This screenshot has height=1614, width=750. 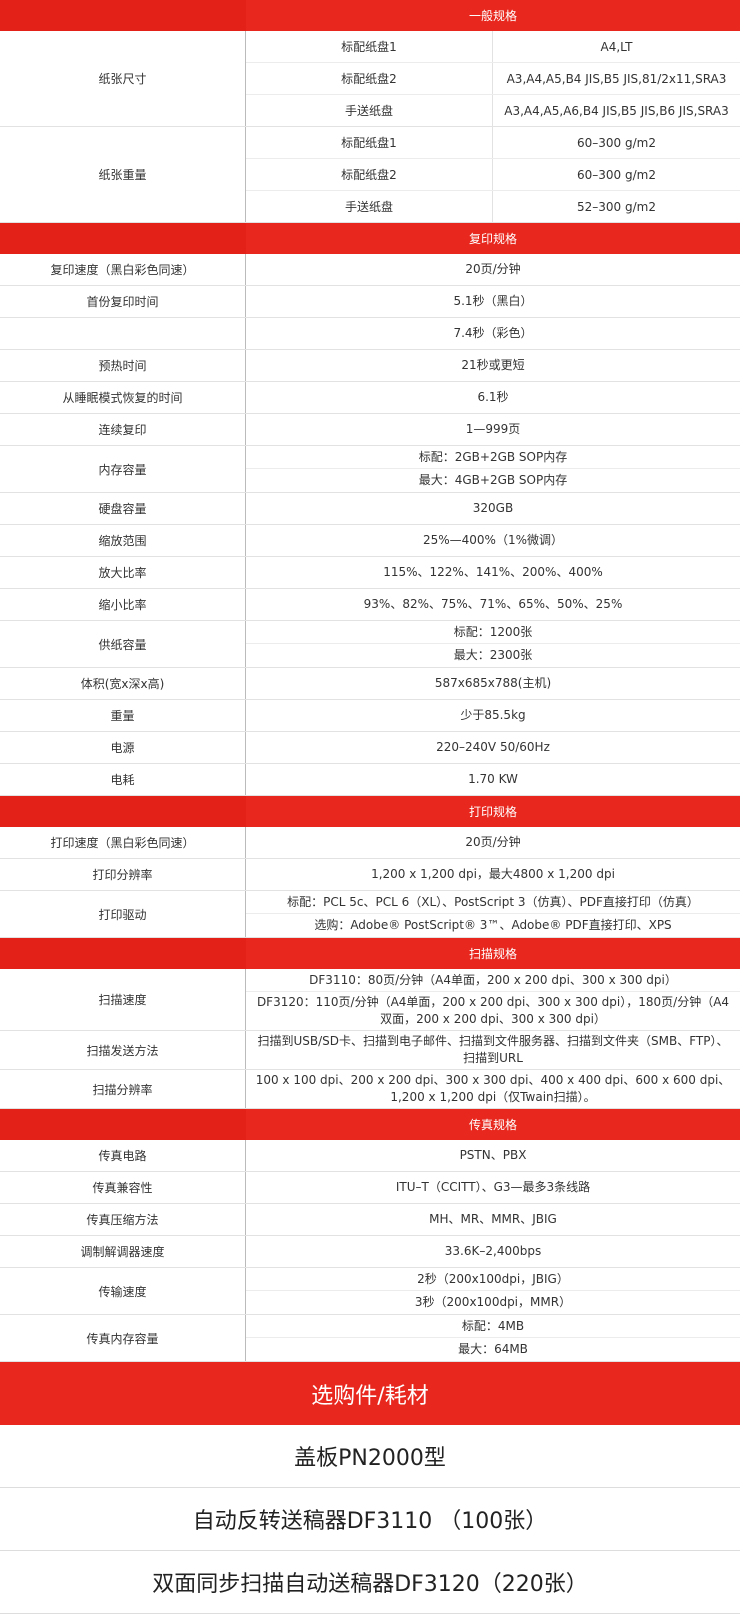 I want to click on spec-label: 复印速度（黑白彩色同速）, so click(x=123, y=269).